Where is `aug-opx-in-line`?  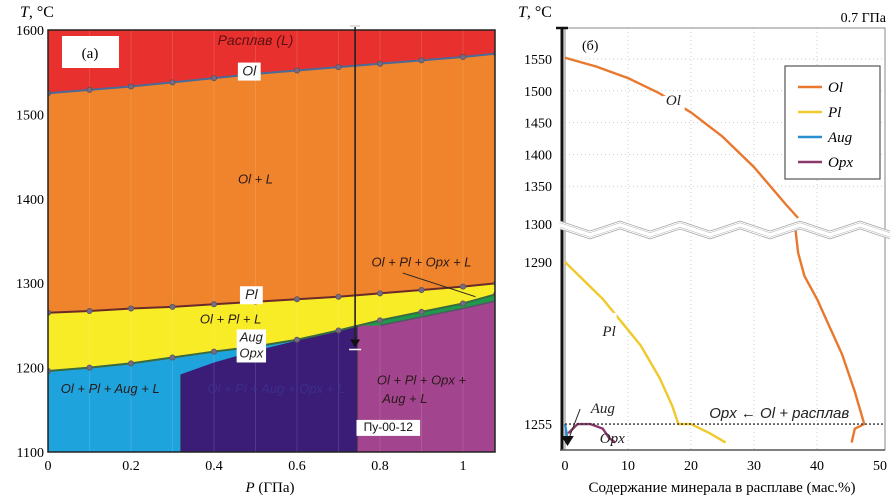 aug-opx-in-line is located at coordinates (271, 332).